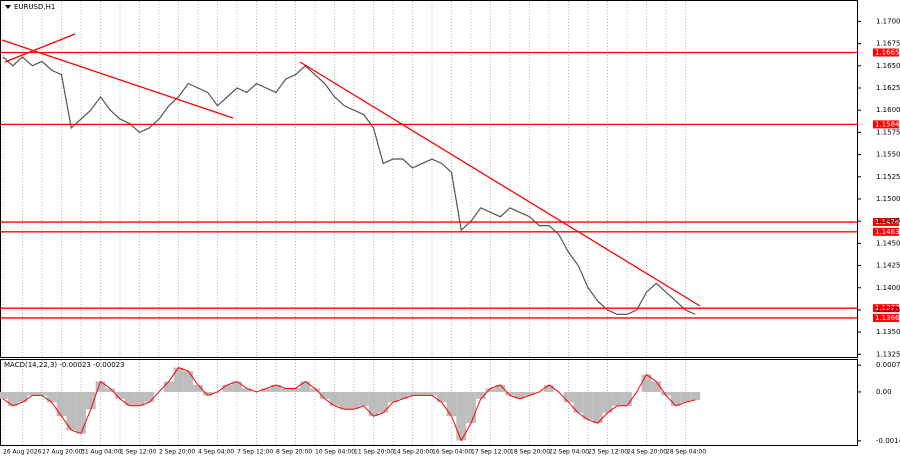 The image size is (900, 460). What do you see at coordinates (530, 452) in the screenshot?
I see `x-tick-label: 18 Sep 20:00` at bounding box center [530, 452].